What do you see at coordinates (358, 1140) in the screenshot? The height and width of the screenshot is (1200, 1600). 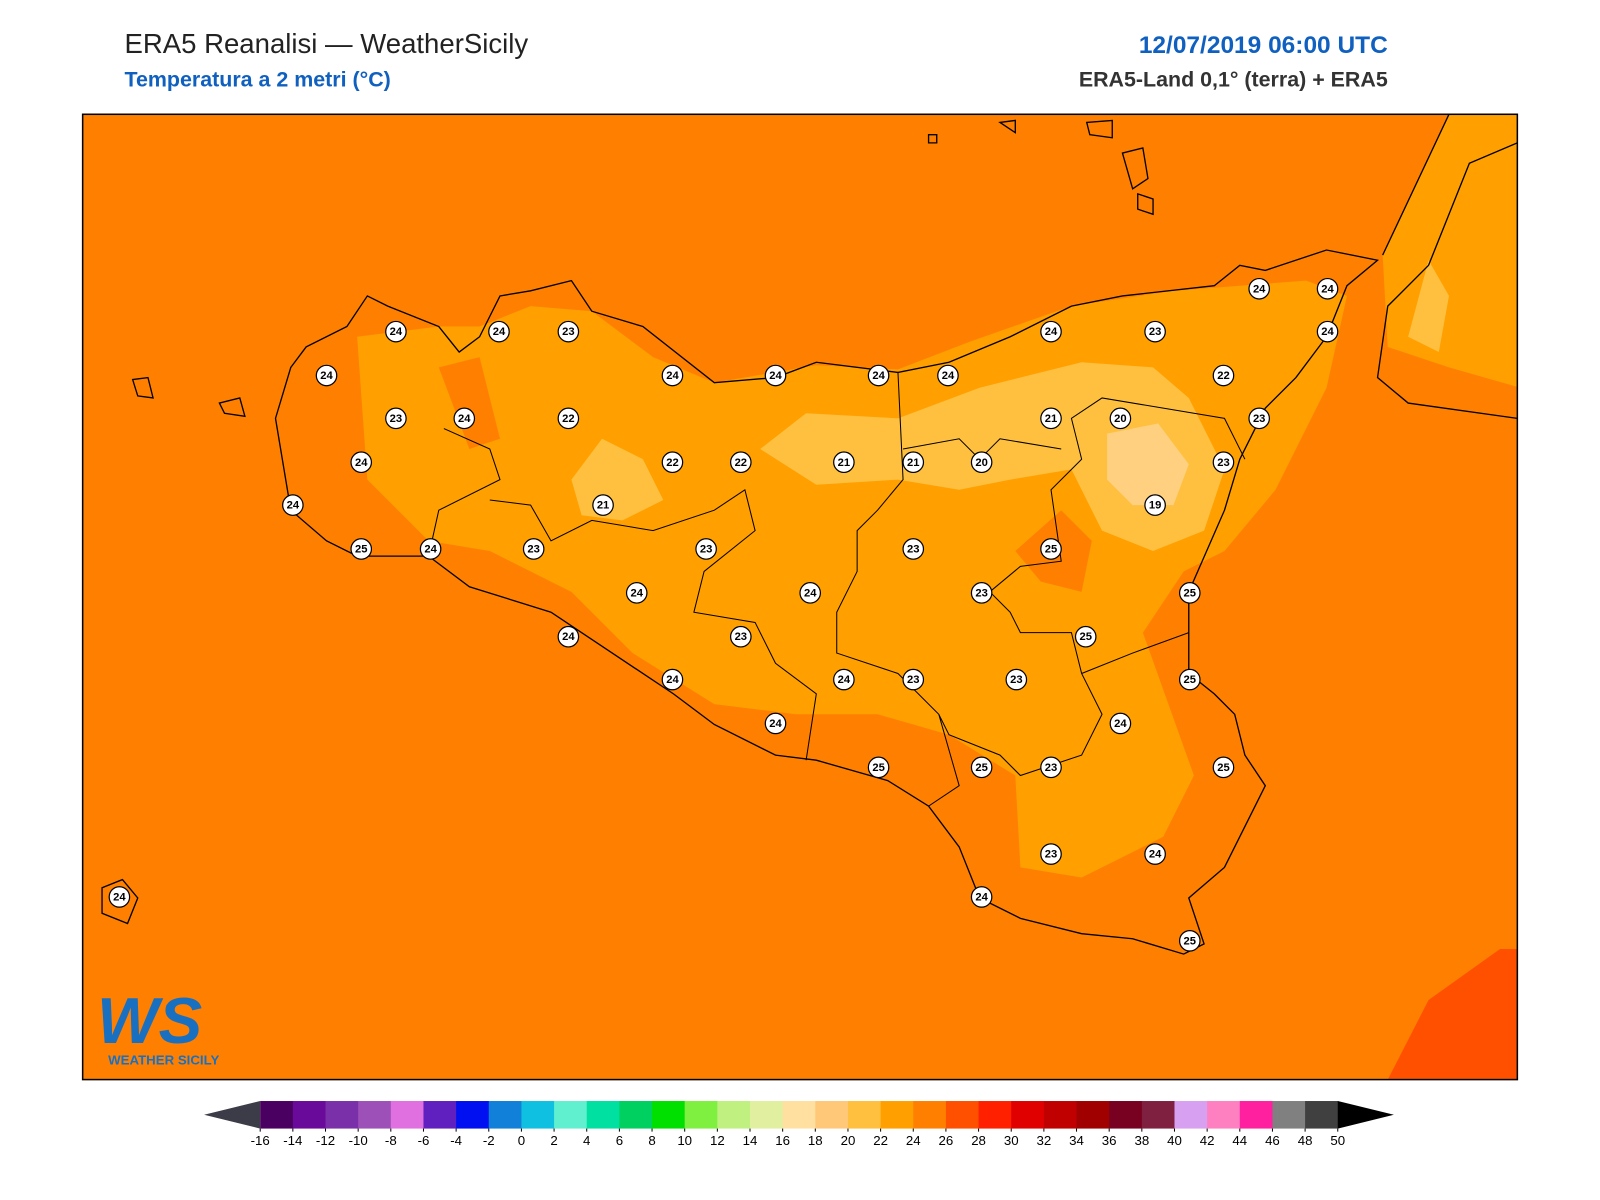 I see `colorbar-label: -10` at bounding box center [358, 1140].